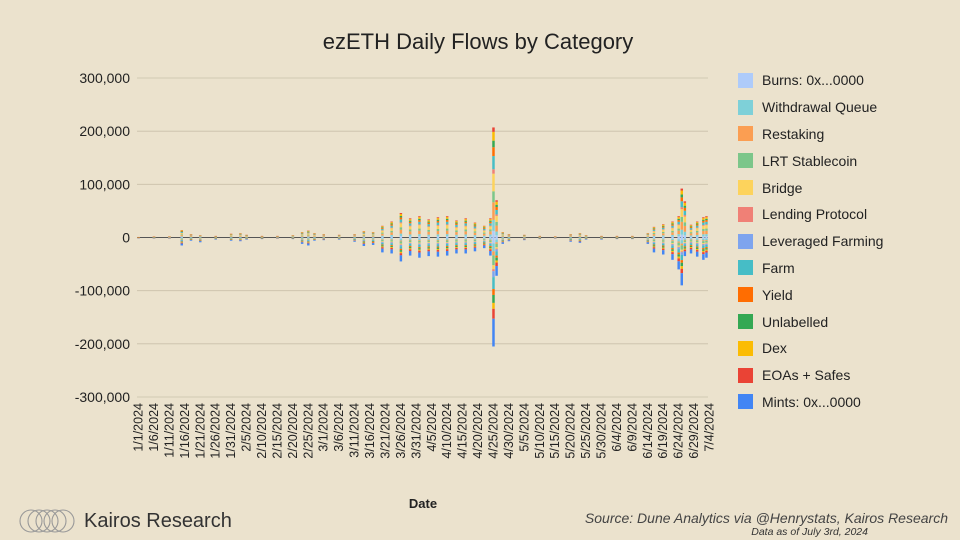  I want to click on x-tick-label: 4/20/2024, so click(478, 431).